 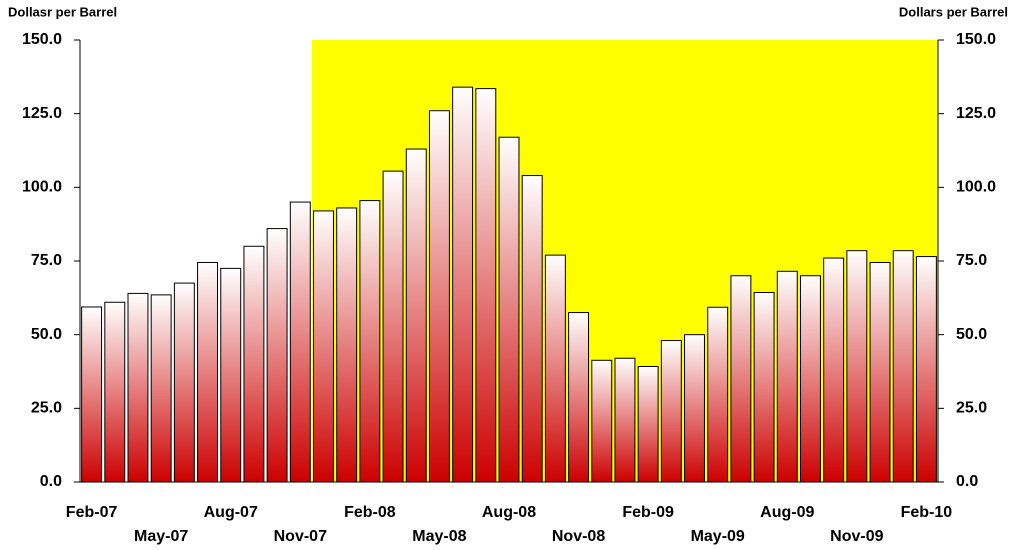 What do you see at coordinates (976, 39) in the screenshot?
I see `y2-tick-label: 150.0` at bounding box center [976, 39].